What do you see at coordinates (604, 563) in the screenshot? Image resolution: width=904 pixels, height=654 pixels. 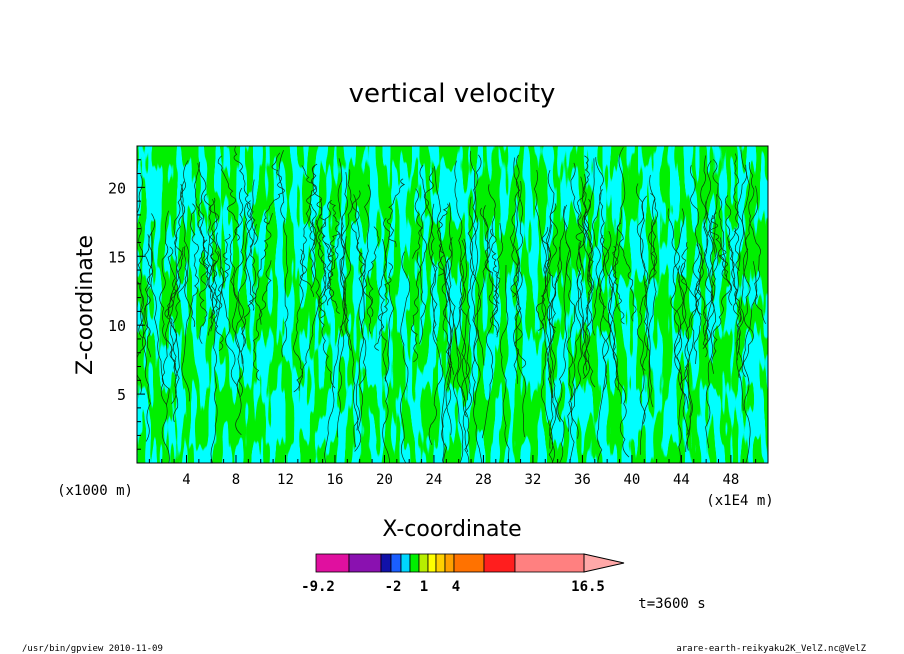 I see `colorbar-arrow` at bounding box center [604, 563].